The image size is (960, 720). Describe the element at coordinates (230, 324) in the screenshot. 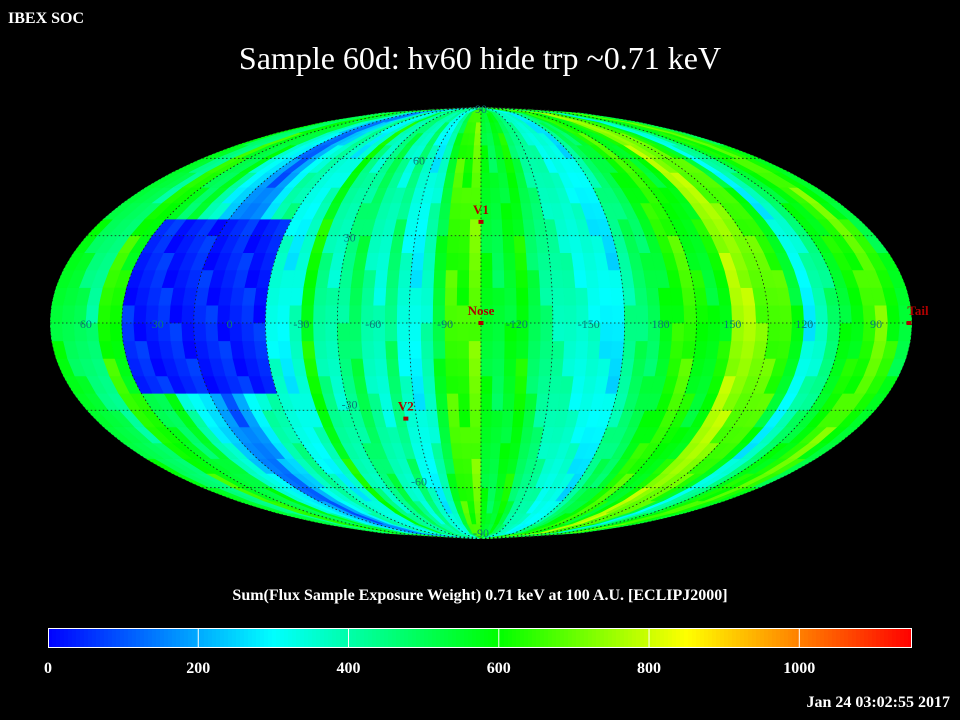

I see `longitude-label: 0` at that location.